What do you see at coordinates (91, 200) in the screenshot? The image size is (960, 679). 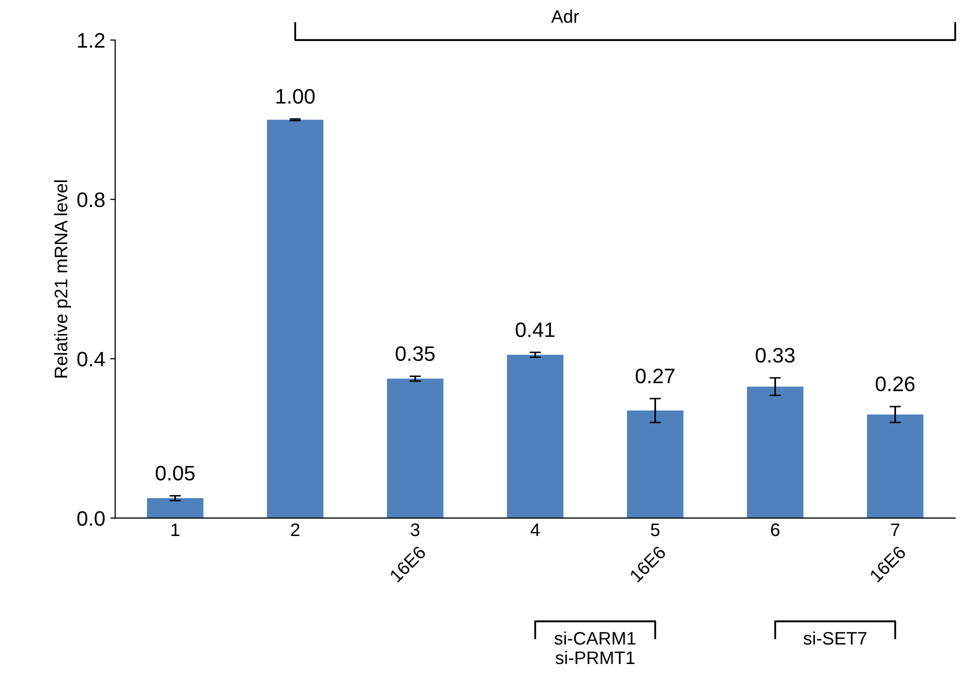 I see `y-tick-label: 0.8` at bounding box center [91, 200].